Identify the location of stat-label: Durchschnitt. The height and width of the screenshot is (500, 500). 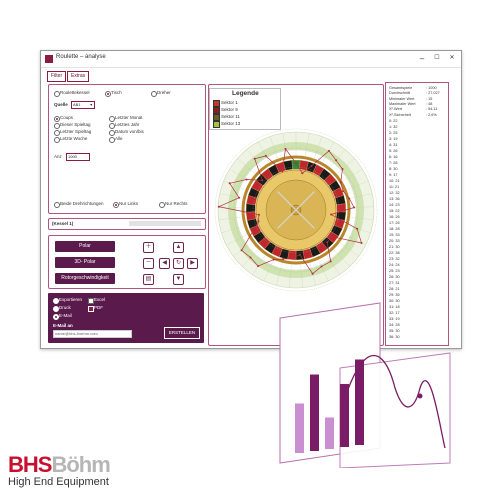
(400, 93).